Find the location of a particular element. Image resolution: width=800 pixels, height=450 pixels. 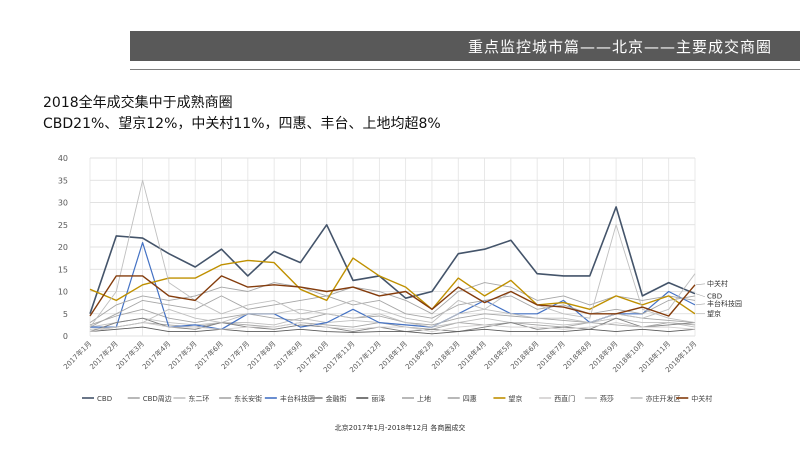

y-tick-label: 5 is located at coordinates (65, 314).